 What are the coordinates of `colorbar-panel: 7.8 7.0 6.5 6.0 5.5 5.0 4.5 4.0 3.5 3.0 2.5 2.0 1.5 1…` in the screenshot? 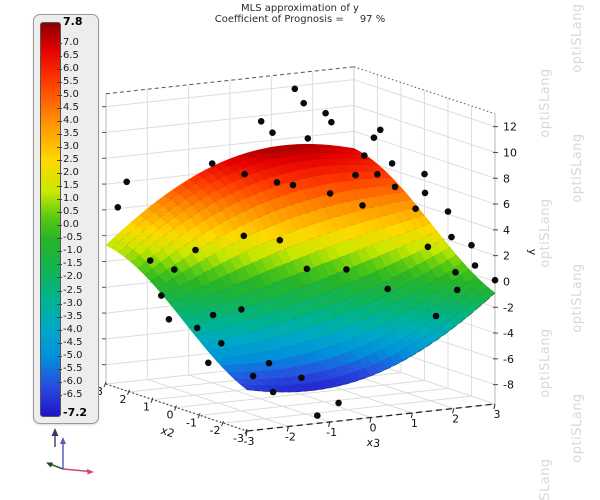 It's located at (66, 219).